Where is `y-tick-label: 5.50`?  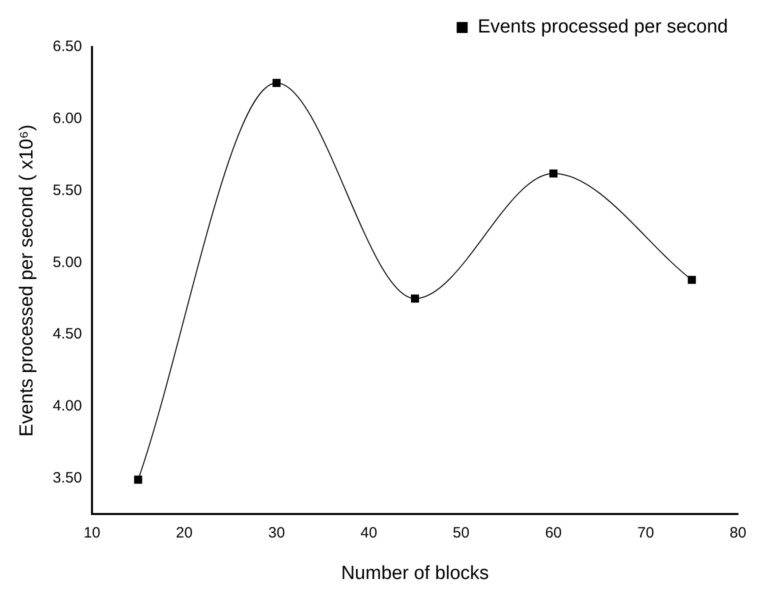
y-tick-label: 5.50 is located at coordinates (67, 190).